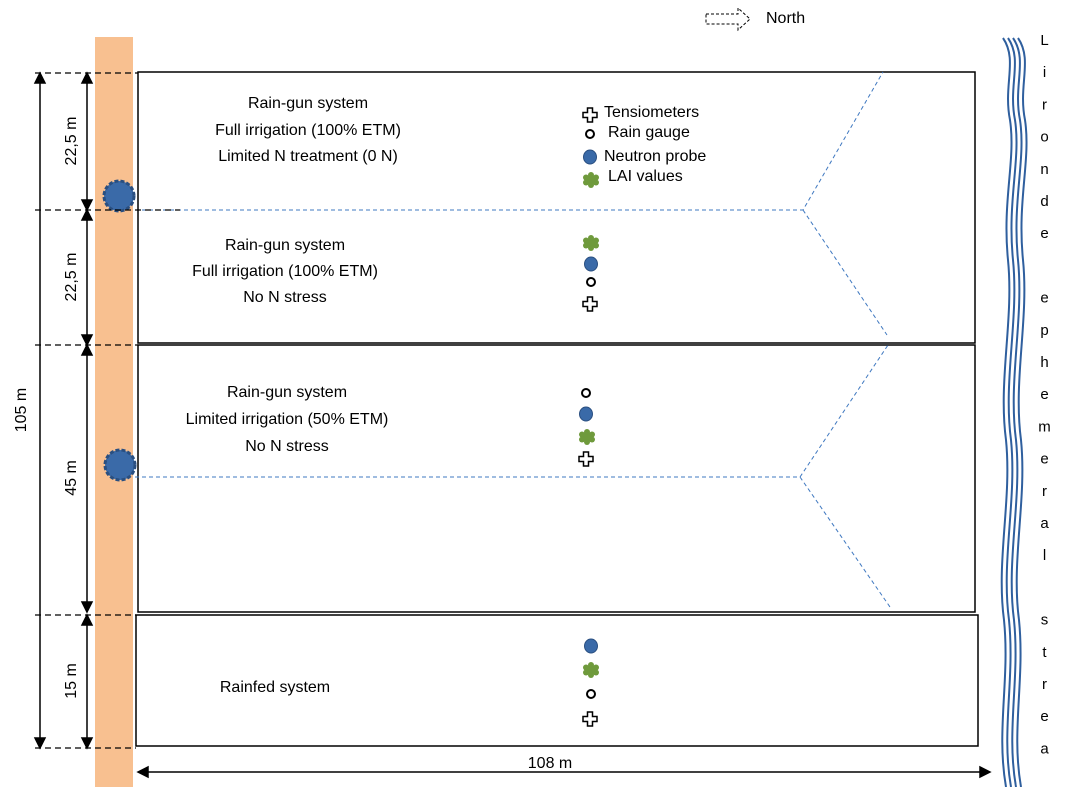 The height and width of the screenshot is (787, 1075). What do you see at coordinates (550, 763) in the screenshot?
I see `dimension-label: 108 m` at bounding box center [550, 763].